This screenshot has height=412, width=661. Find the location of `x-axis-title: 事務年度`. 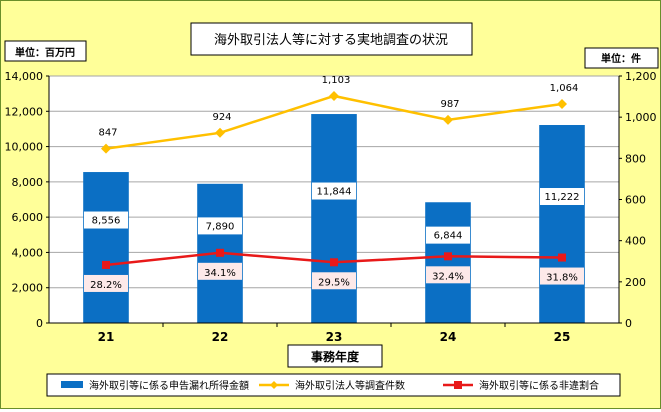

x-axis-title: 事務年度 is located at coordinates (335, 356).